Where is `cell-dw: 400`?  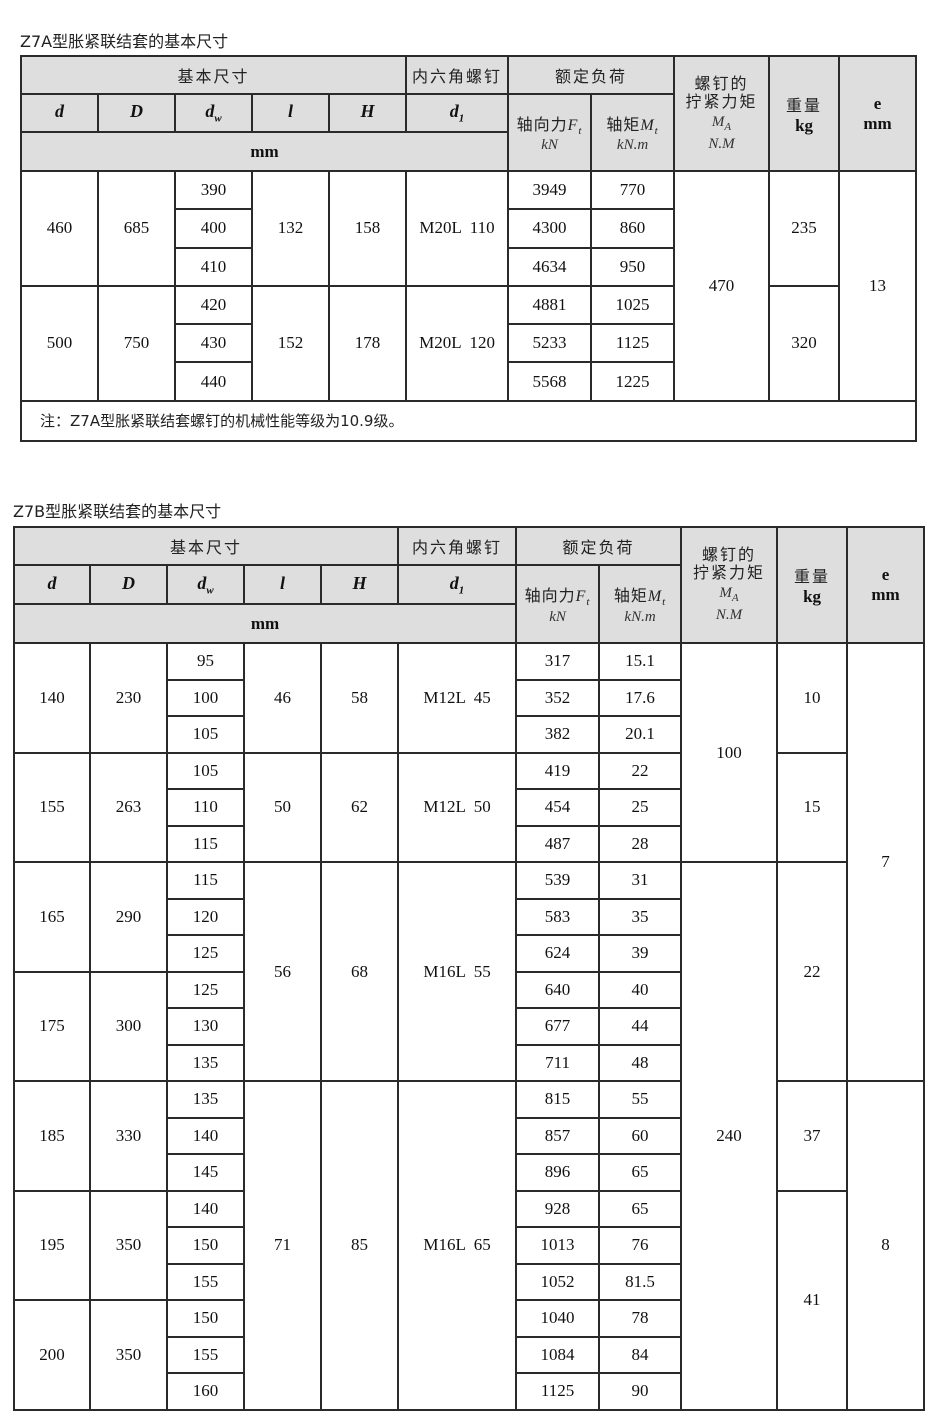 cell-dw: 400 is located at coordinates (213, 228).